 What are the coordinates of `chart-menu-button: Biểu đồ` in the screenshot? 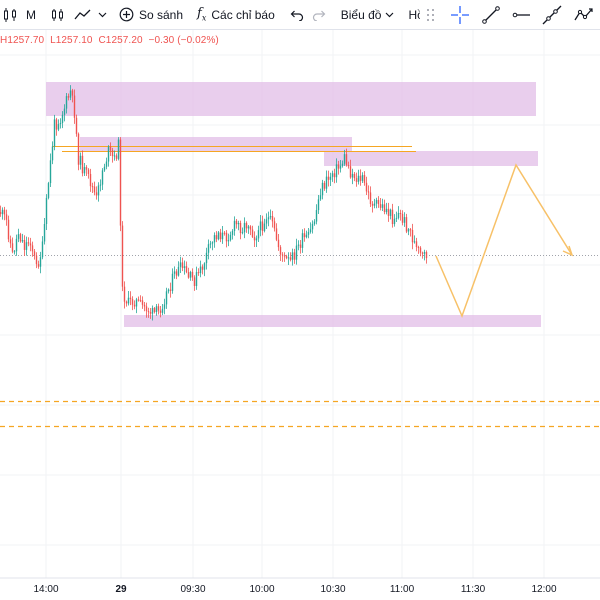 It's located at (368, 15).